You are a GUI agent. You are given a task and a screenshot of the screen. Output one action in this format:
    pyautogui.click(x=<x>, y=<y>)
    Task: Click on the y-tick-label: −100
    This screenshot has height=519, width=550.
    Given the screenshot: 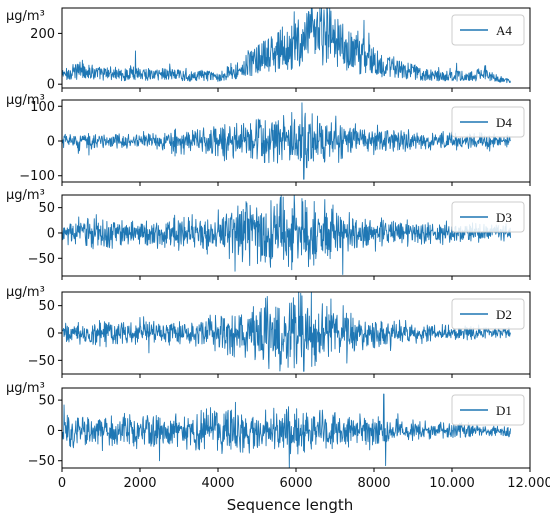 What is the action you would take?
    pyautogui.click(x=37, y=176)
    